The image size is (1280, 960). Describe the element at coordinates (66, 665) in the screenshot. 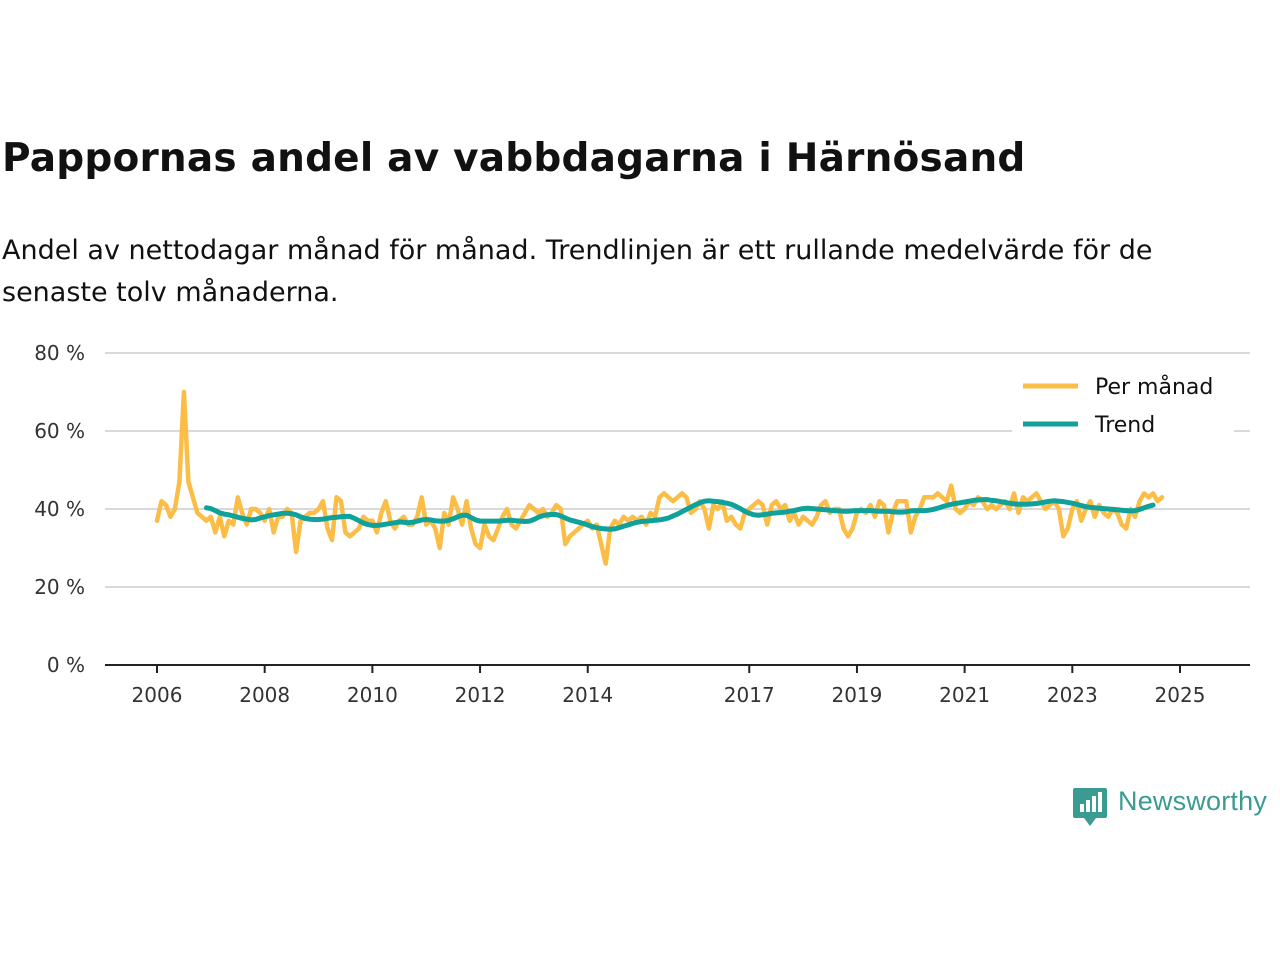

I see `y-tick-label: 0 %` at that location.